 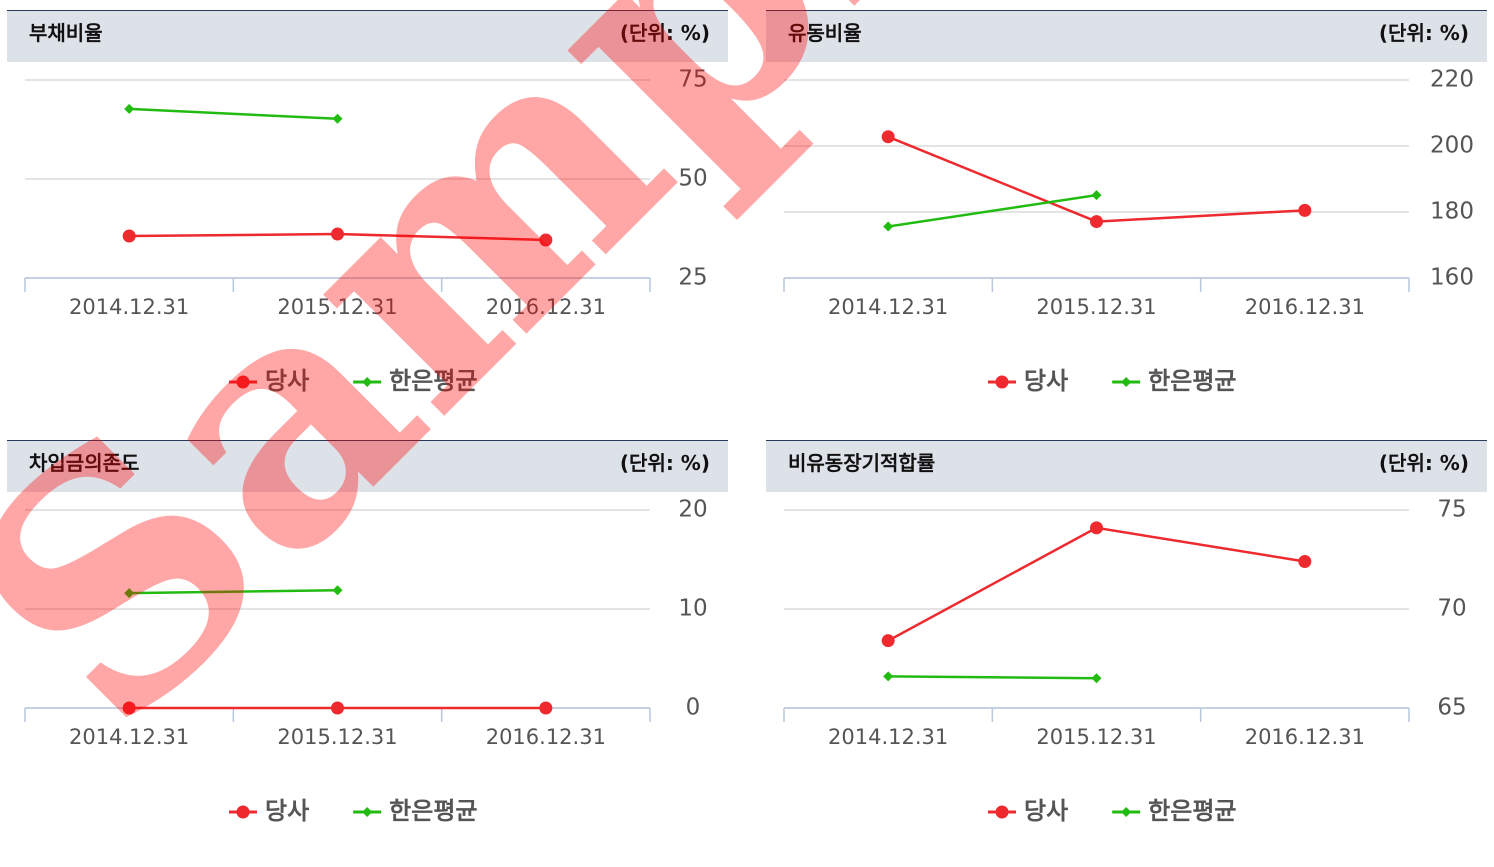 I want to click on y-tick-label: 50, so click(x=692, y=179).